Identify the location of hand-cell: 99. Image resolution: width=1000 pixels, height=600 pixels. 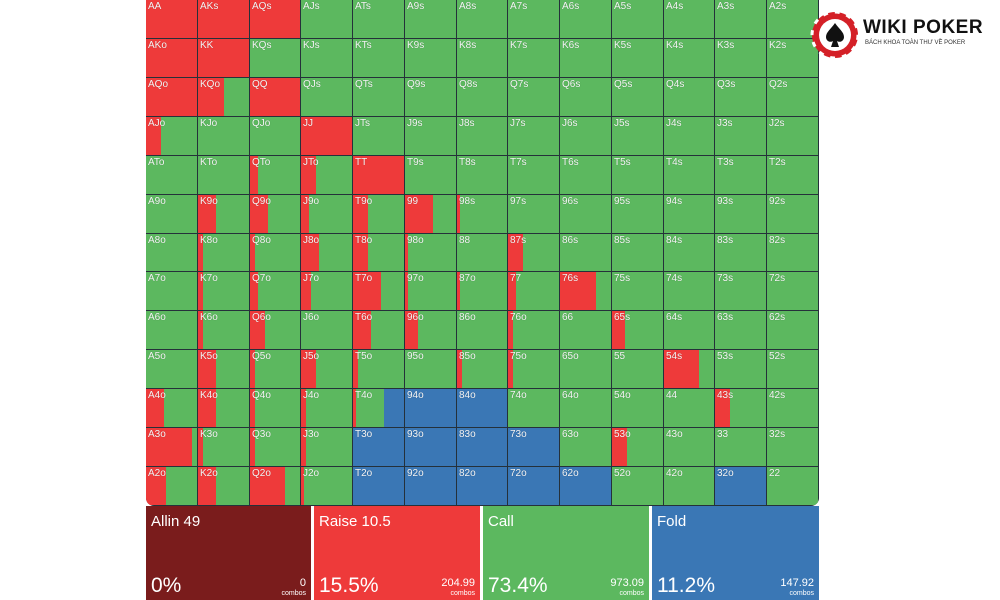
(430, 214).